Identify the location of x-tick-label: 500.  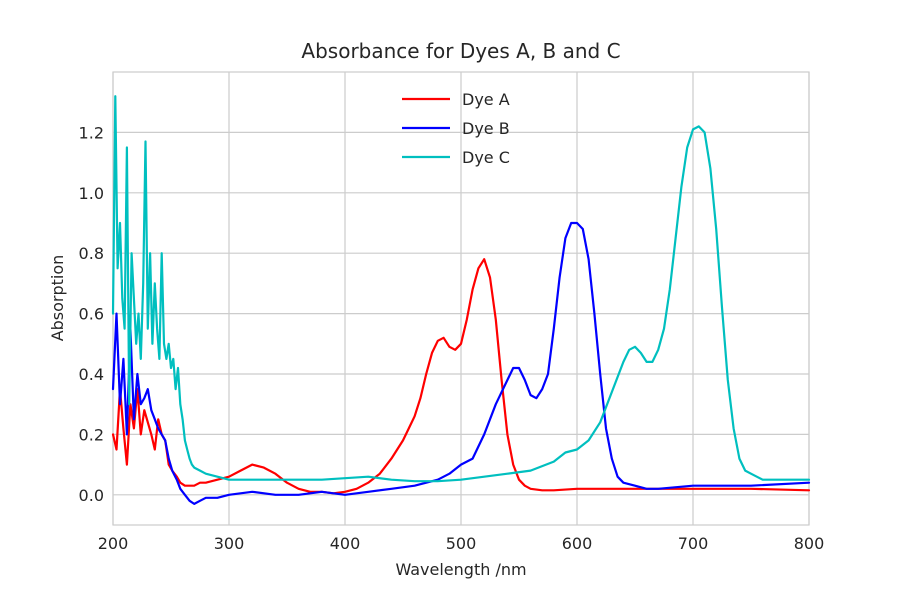
(461, 543).